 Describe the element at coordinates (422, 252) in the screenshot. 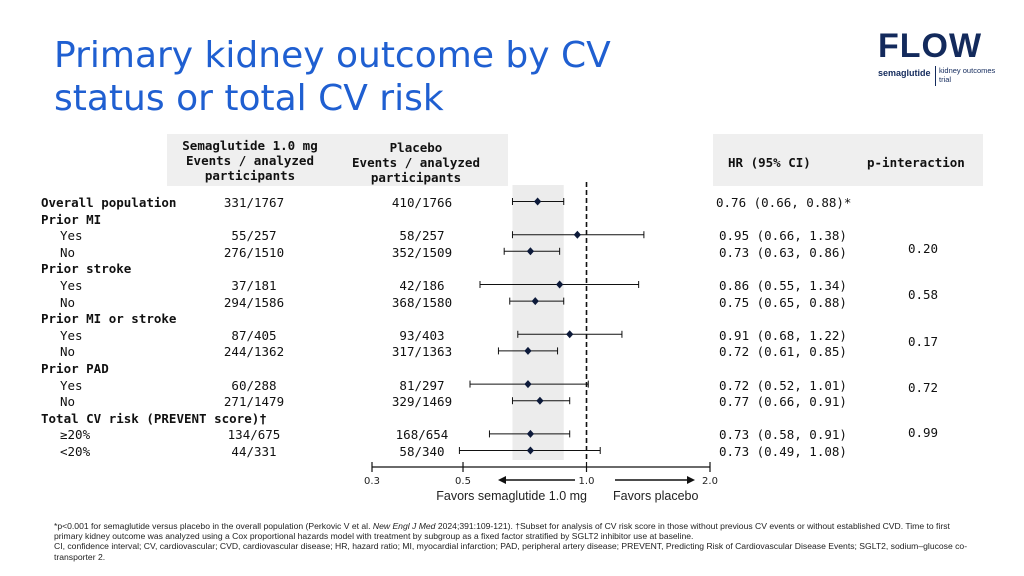

I see `placebo-events-cell: 352/1509` at that location.